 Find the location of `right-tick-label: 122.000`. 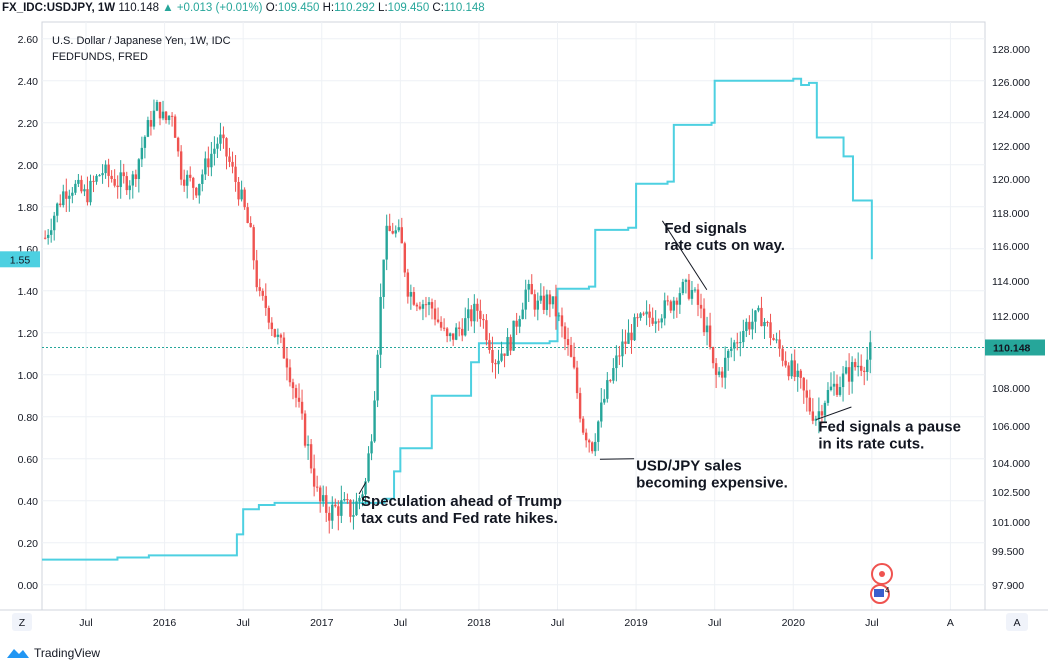

right-tick-label: 122.000 is located at coordinates (1011, 147).